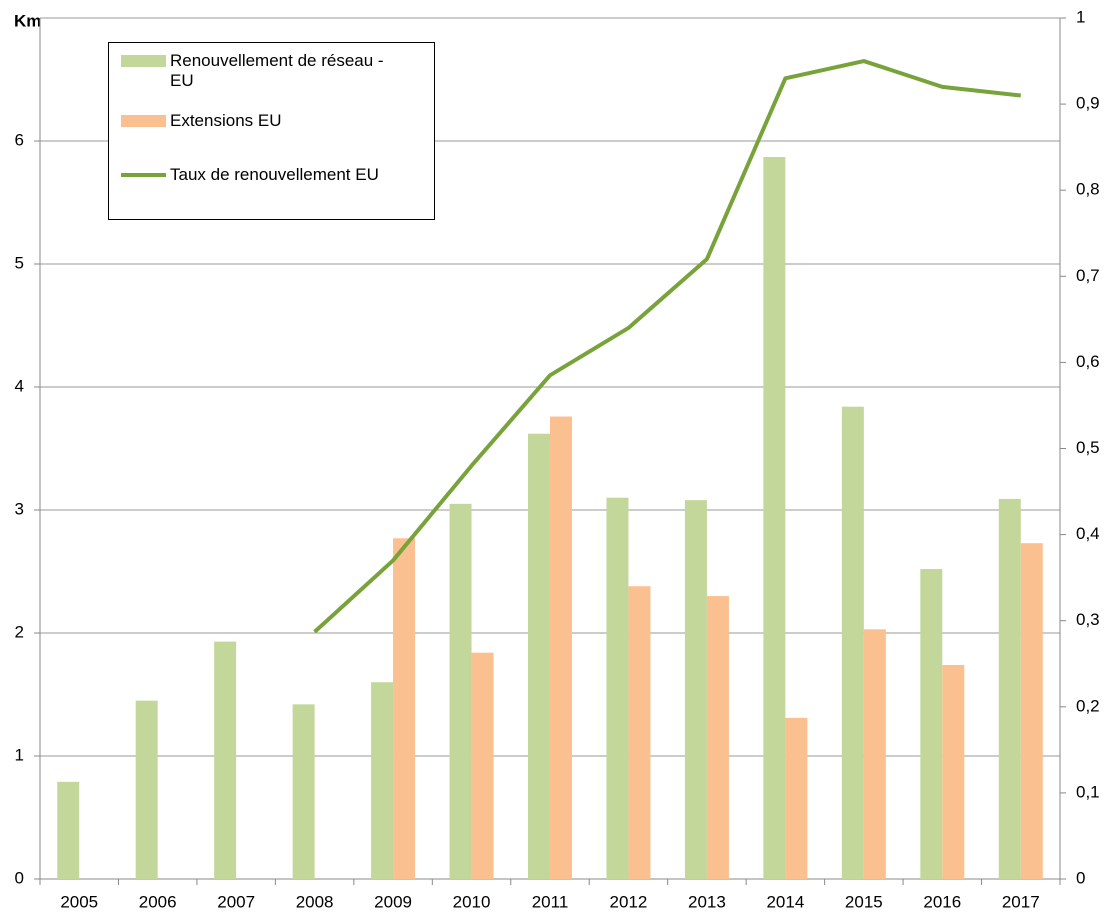 The width and height of the screenshot is (1116, 917). What do you see at coordinates (1088, 275) in the screenshot?
I see `y2-tick-label: 0,7` at bounding box center [1088, 275].